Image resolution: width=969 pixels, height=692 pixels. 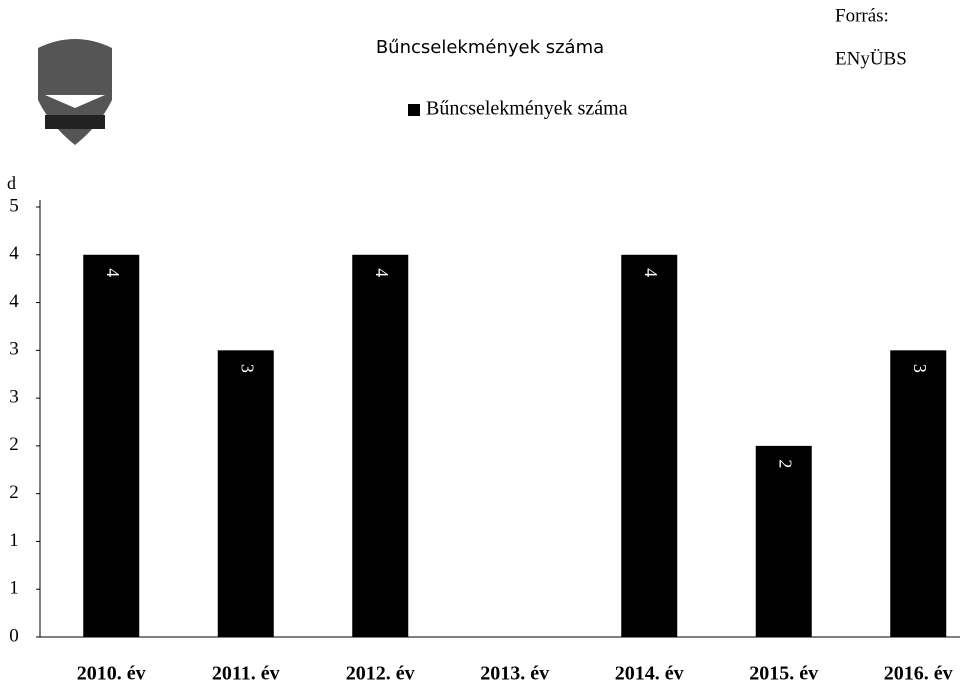 I want to click on y-axis-label: d, so click(x=11, y=183).